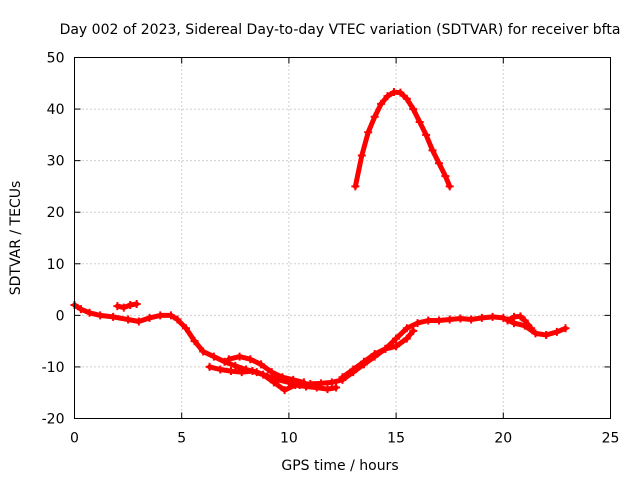 This screenshot has width=640, height=480. I want to click on series-rising-branch, so click(378, 354).